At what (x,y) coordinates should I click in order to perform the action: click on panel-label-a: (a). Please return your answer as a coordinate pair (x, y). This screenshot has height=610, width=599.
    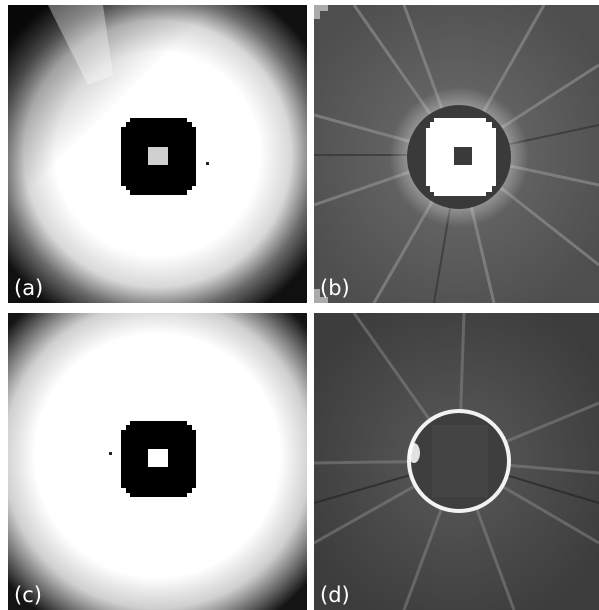
    Looking at the image, I should click on (29, 288).